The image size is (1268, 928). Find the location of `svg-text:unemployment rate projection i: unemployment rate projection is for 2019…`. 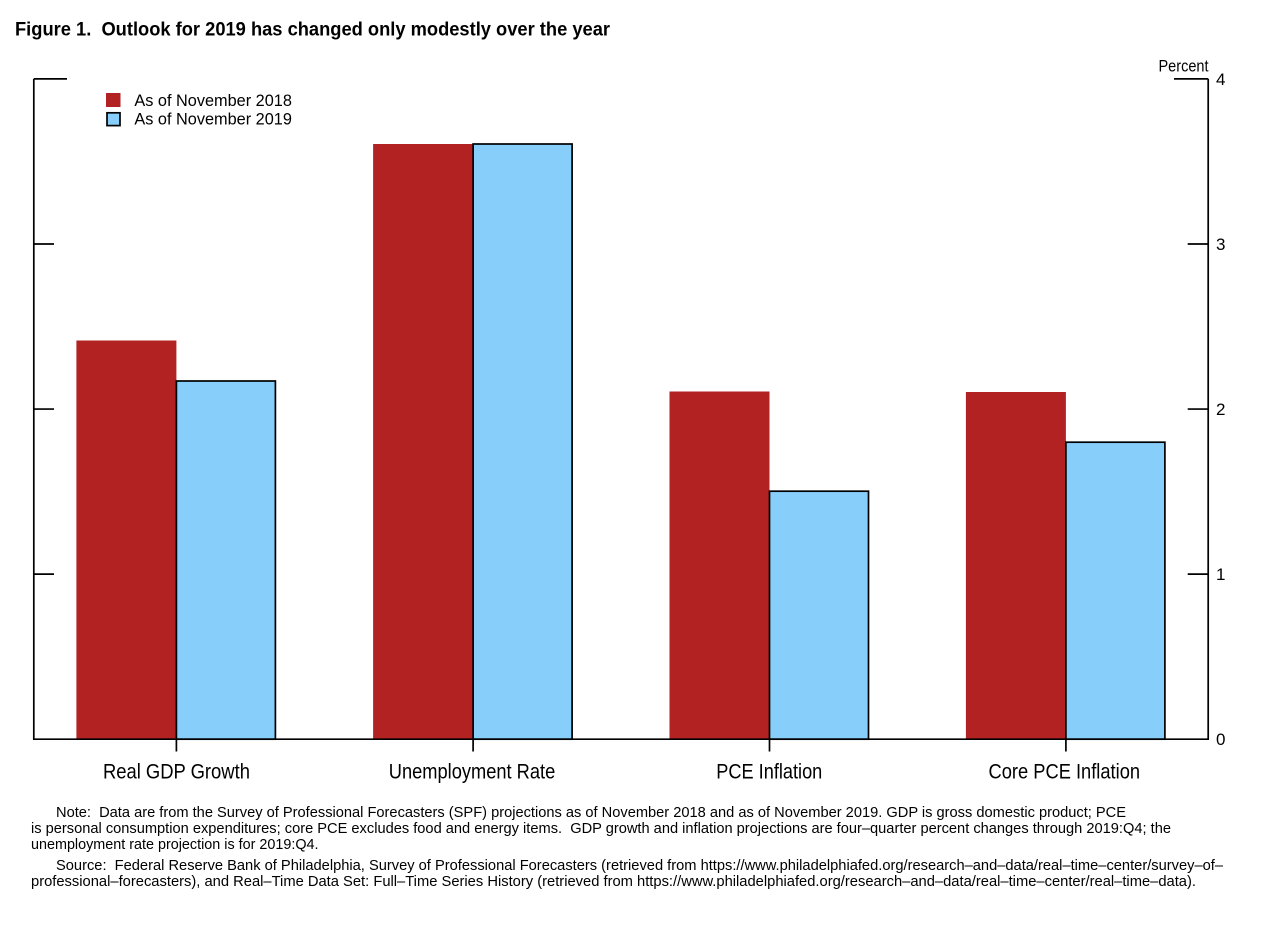

svg-text:unemployment rate projection i: unemployment rate projection is for 2019… is located at coordinates (175, 845).